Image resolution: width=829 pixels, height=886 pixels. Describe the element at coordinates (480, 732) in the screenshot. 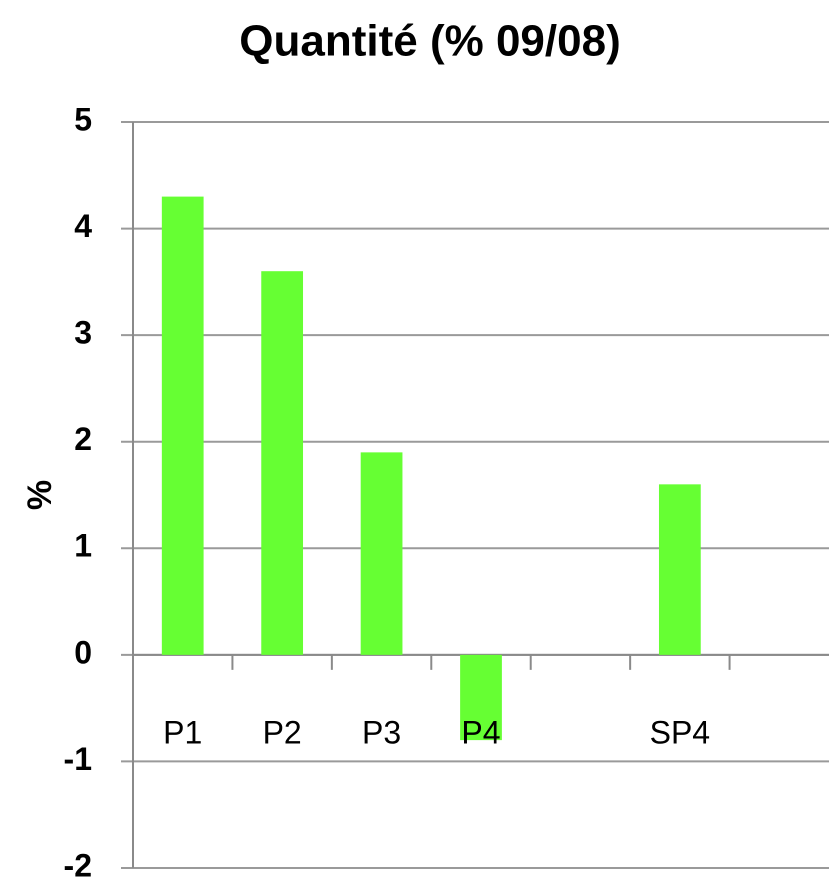

I see `x-tick-label: P4` at that location.